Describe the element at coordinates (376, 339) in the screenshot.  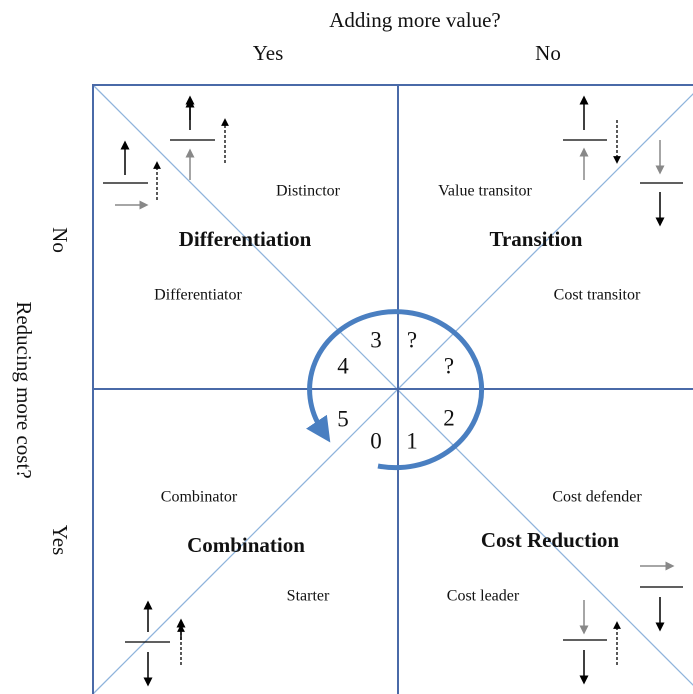
I see `segment-label: 3` at that location.